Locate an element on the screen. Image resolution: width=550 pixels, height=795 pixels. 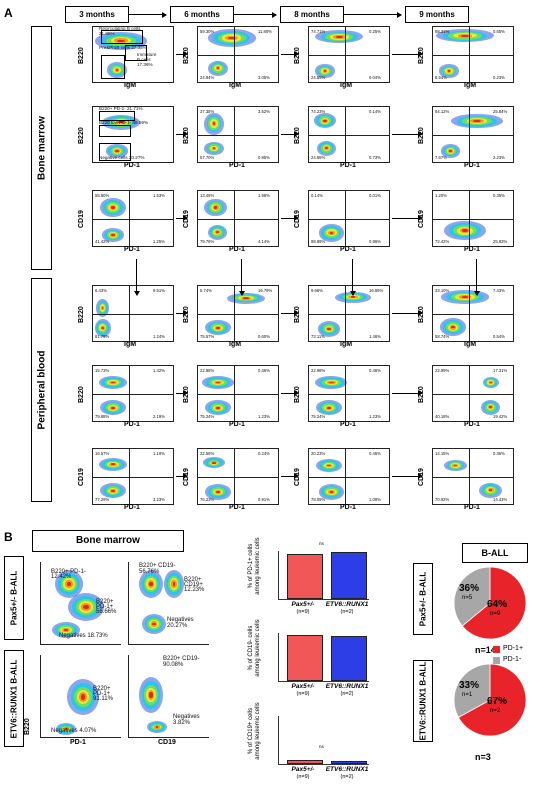
quadrant-pct-1: 0.25% is located at coordinates (375, 31).